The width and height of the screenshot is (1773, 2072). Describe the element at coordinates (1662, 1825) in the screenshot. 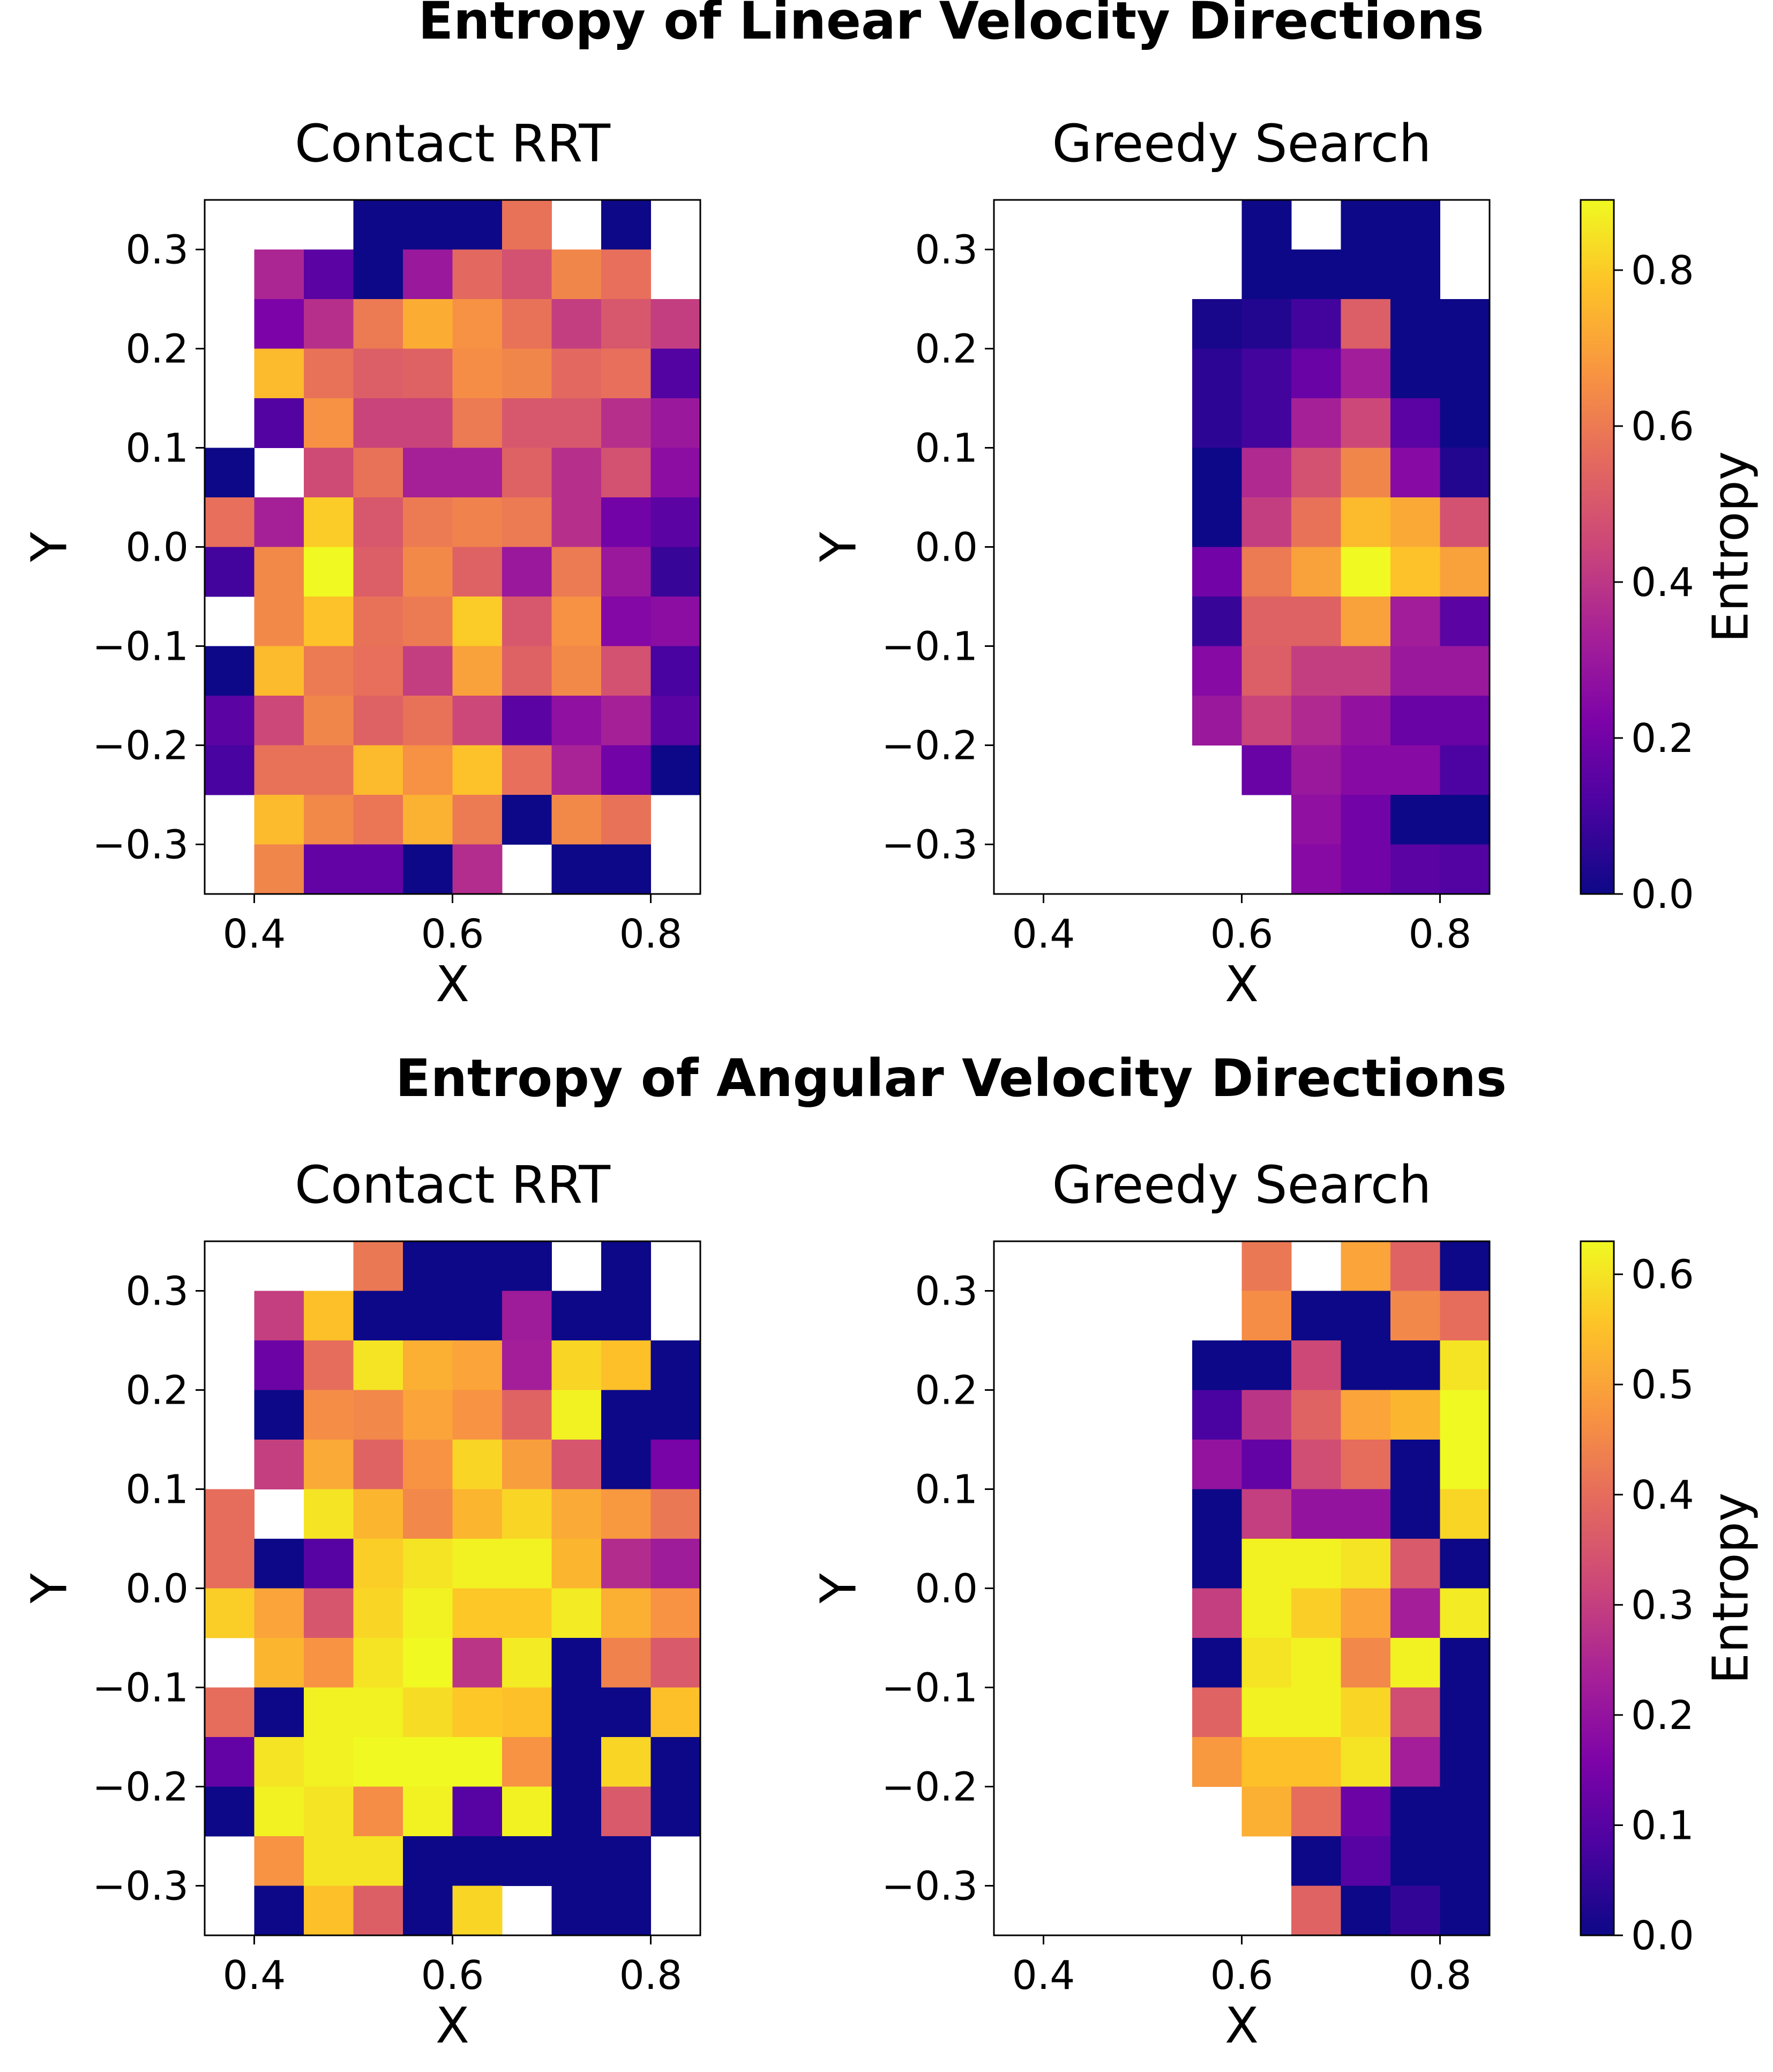

I see `colorbar-tick-label: 0.1` at that location.